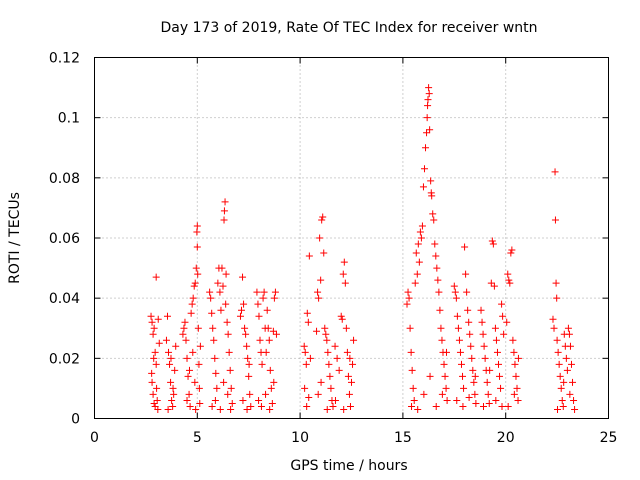  What do you see at coordinates (64, 239) in the screenshot?
I see `y-tick-label: 0.06` at bounding box center [64, 239].